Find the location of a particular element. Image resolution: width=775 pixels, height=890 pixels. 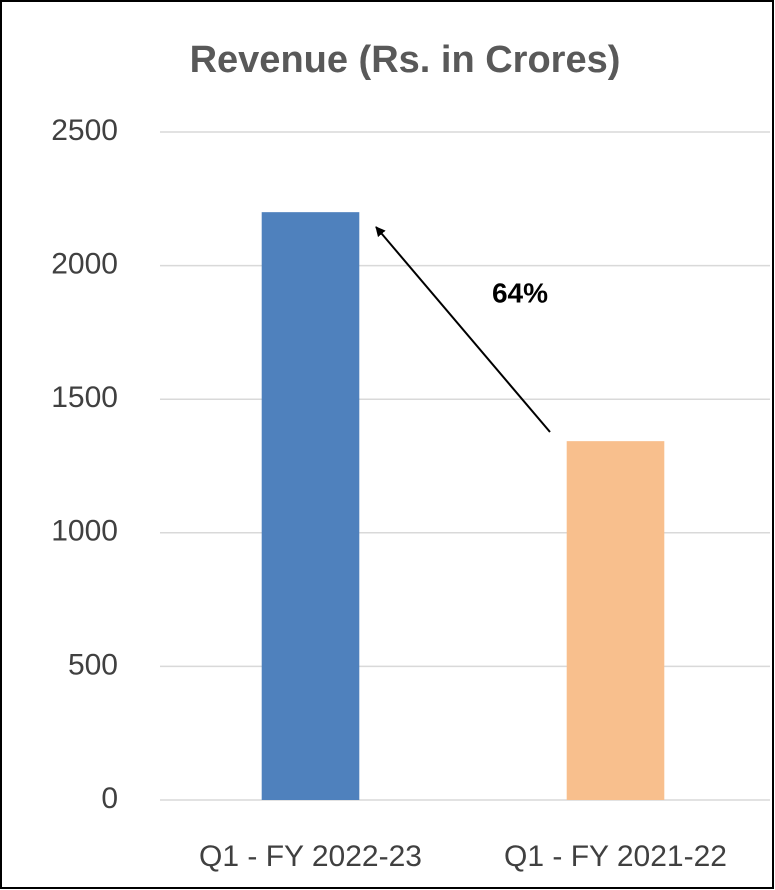

y-tick-label: 1500 is located at coordinates (84, 397).